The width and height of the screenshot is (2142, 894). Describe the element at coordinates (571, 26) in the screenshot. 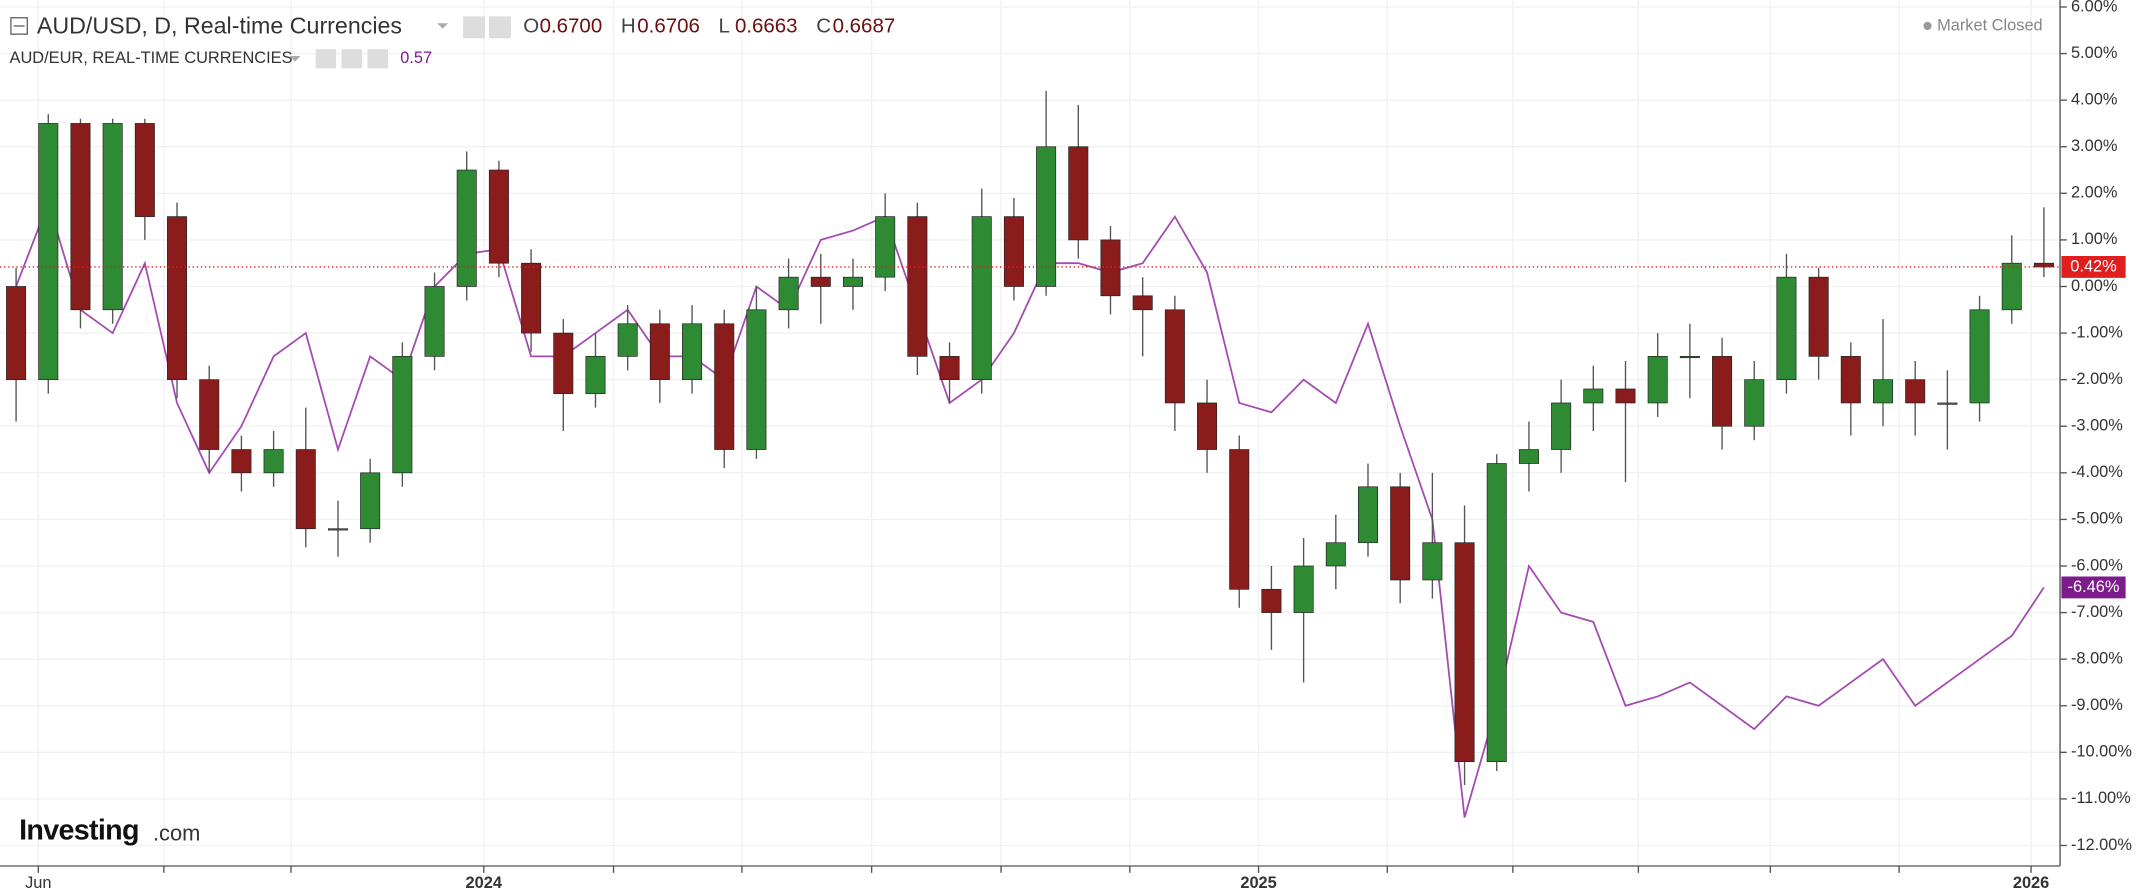

I see `ohlc-value: 0.6700` at that location.